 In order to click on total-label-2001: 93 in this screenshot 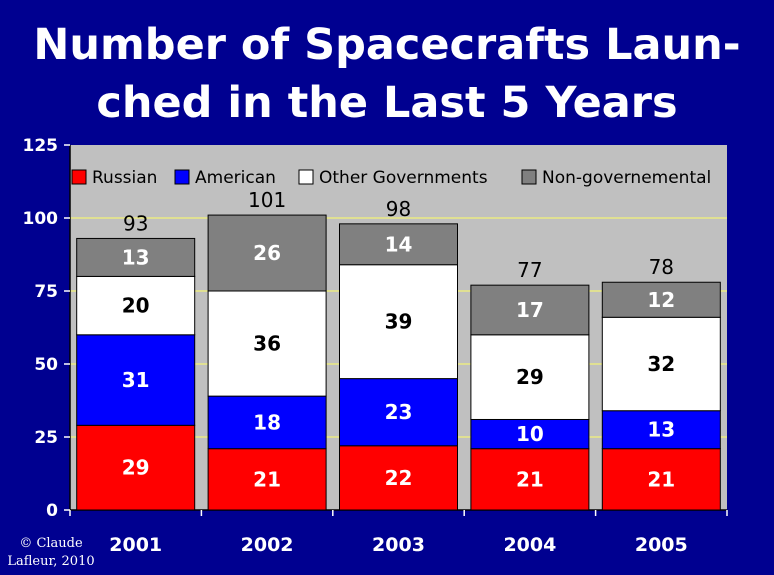, I will do `click(135, 223)`.